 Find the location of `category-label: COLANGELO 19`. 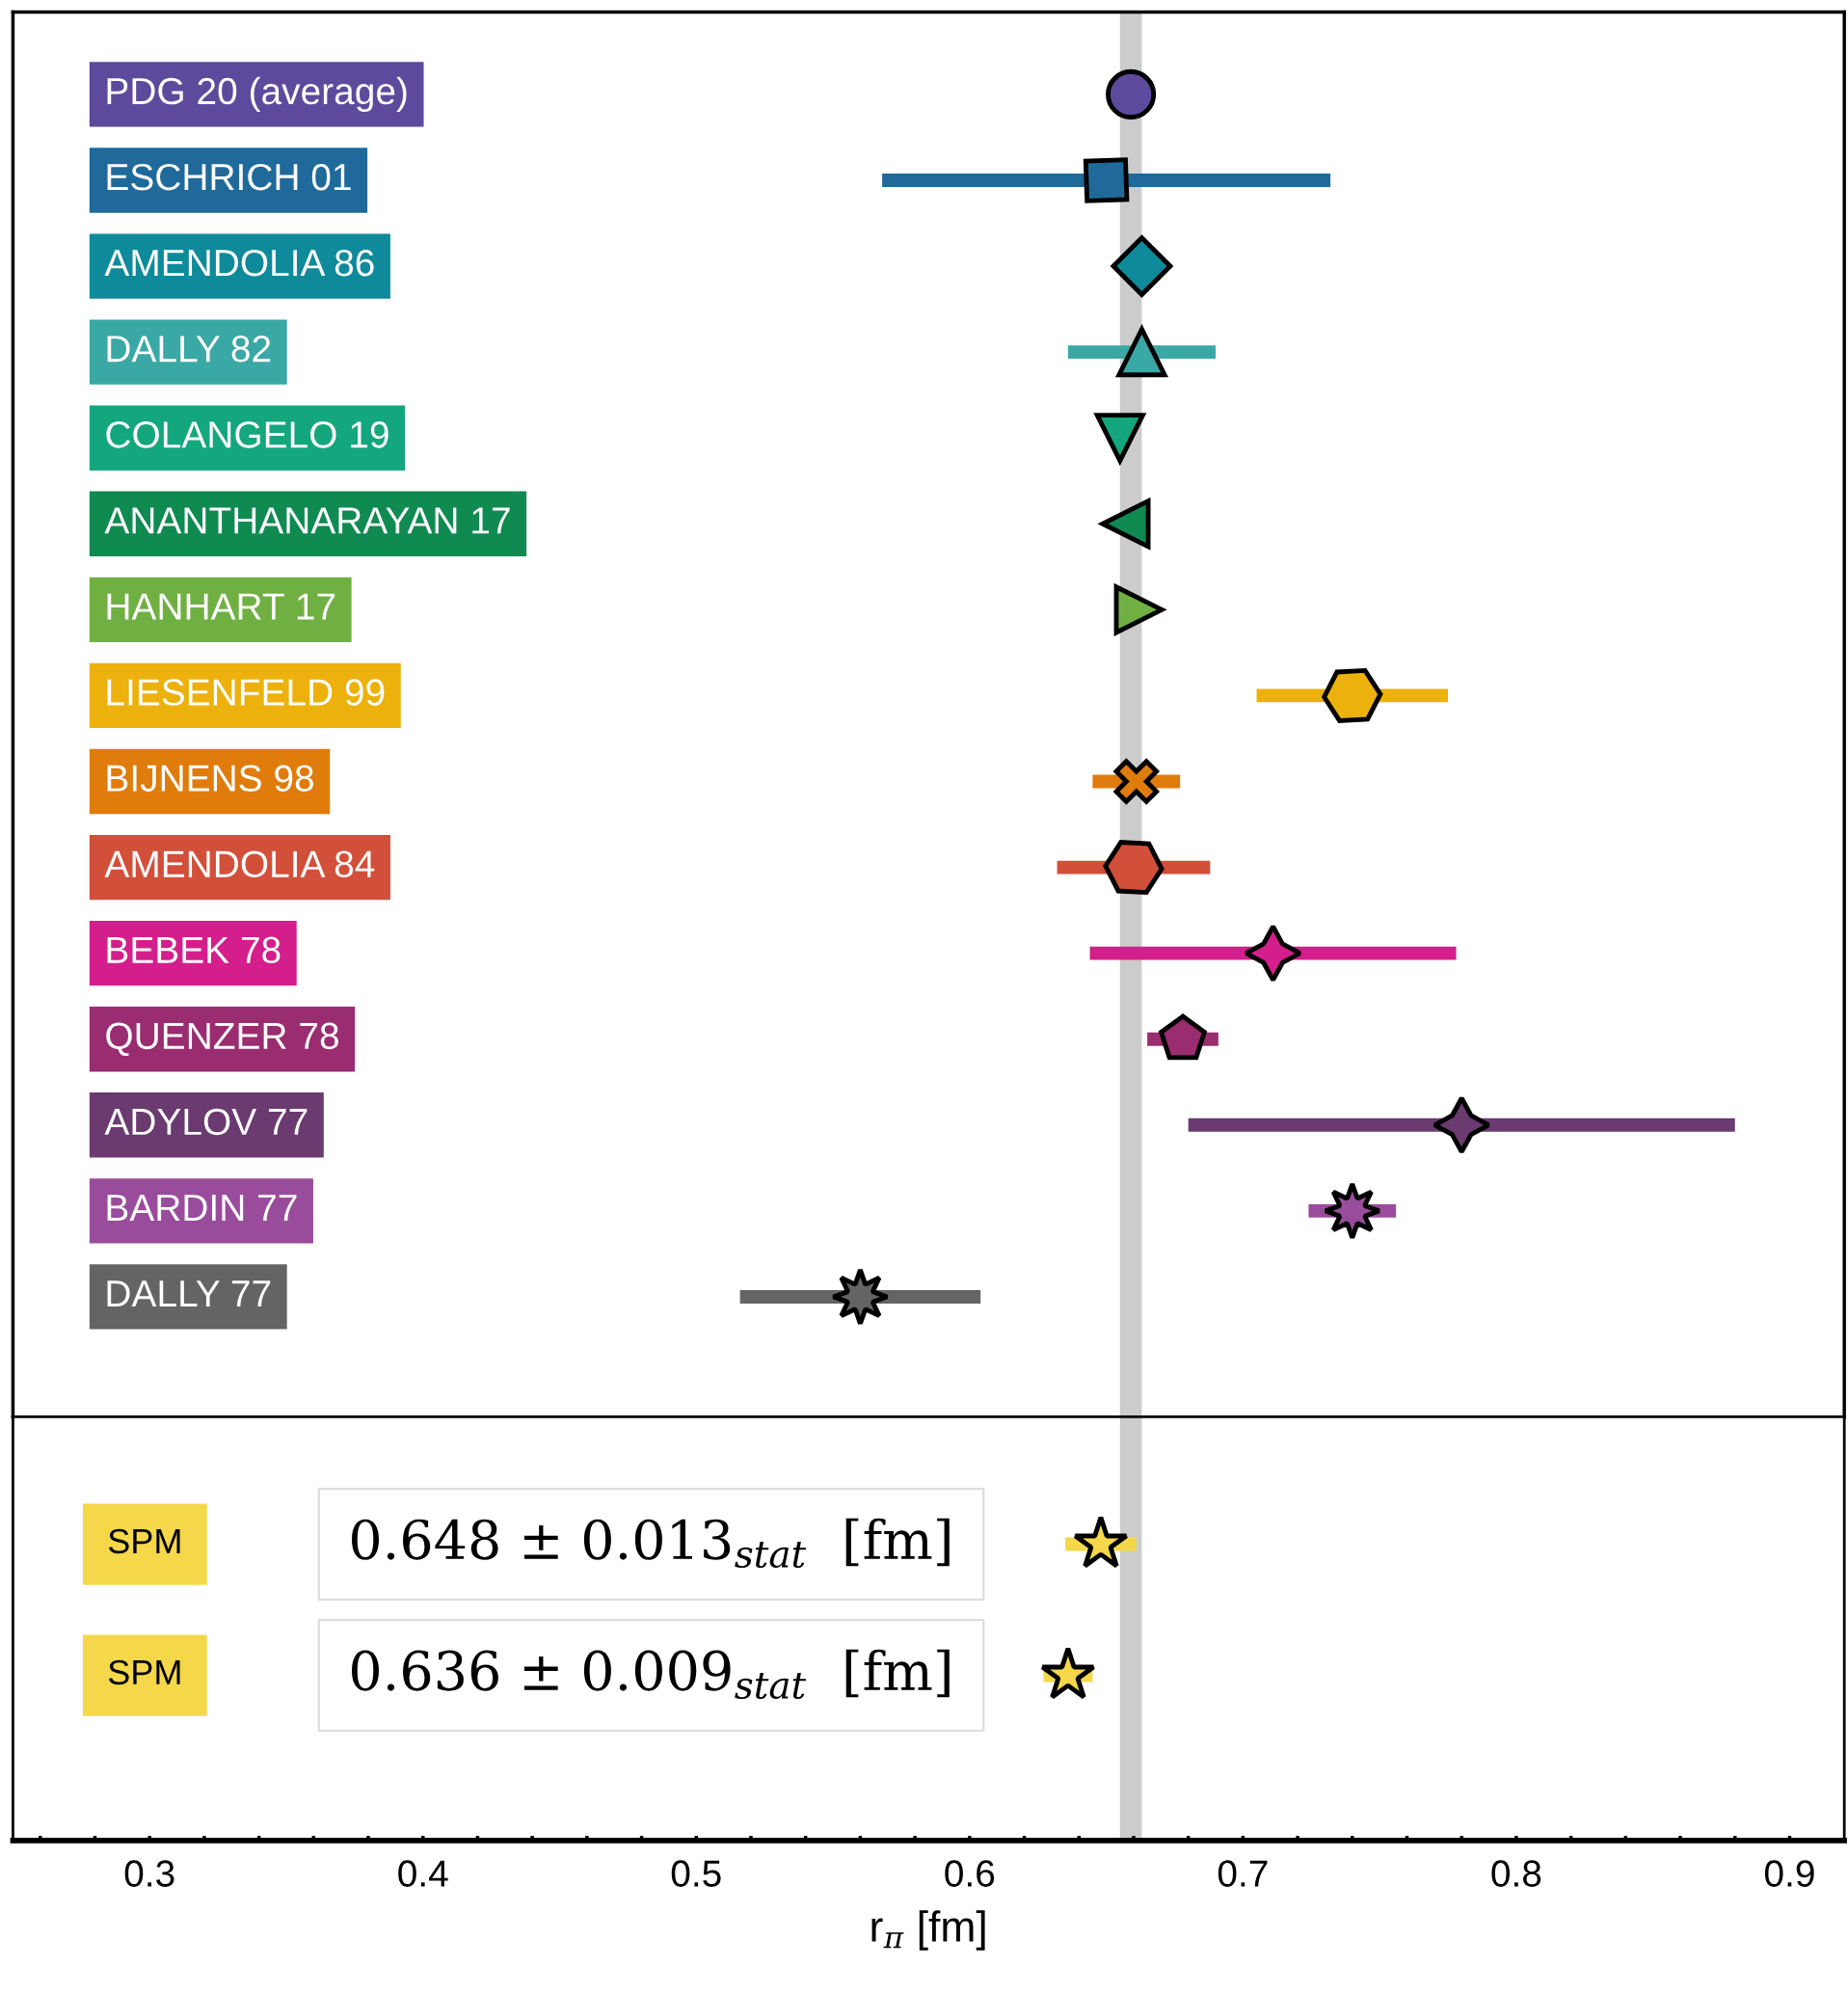

category-label: COLANGELO 19 is located at coordinates (247, 434).